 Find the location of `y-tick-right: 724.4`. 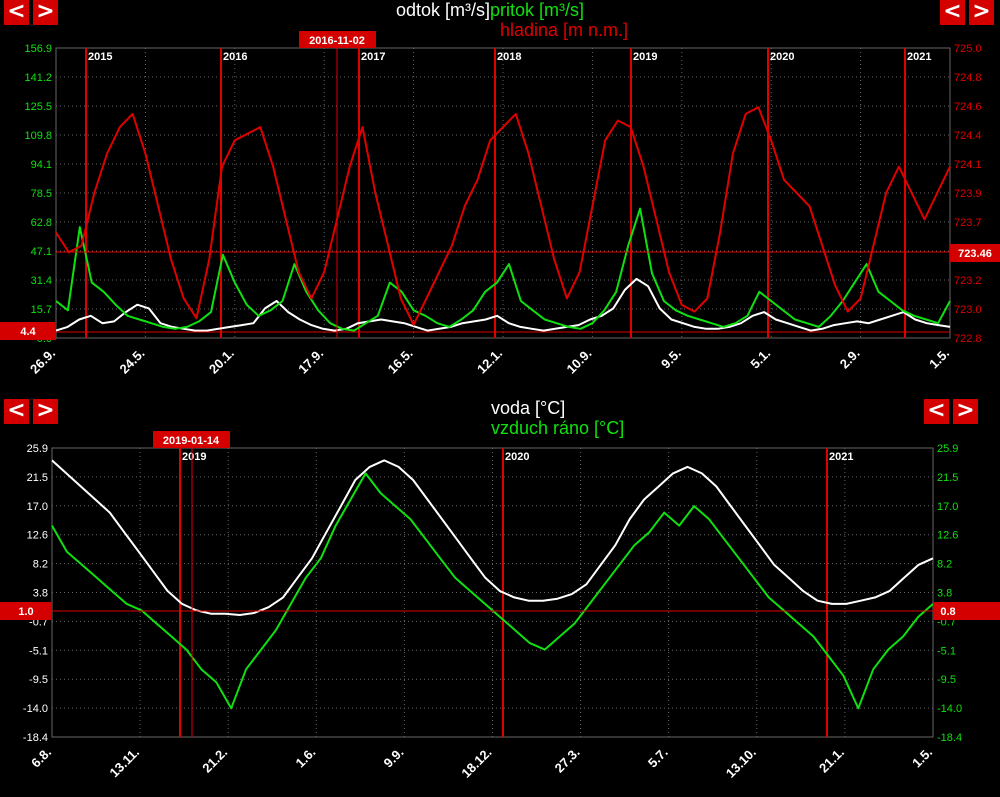

y-tick-right: 724.4 is located at coordinates (968, 136).